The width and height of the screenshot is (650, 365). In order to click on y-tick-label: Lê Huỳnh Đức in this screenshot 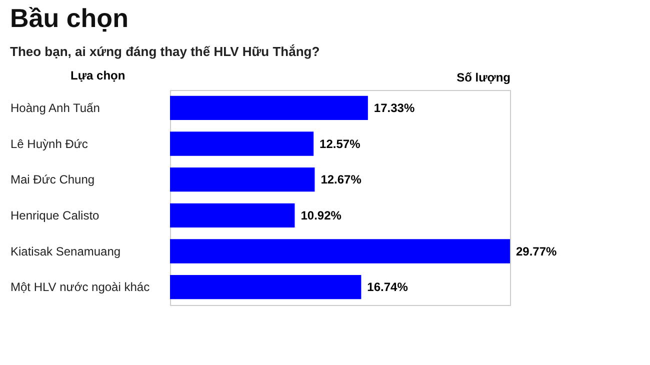, I will do `click(49, 143)`.